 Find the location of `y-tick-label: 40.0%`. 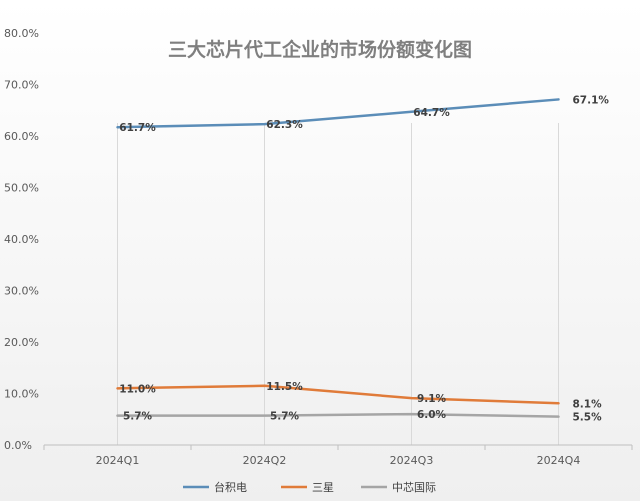

y-tick-label: 40.0% is located at coordinates (21, 239).